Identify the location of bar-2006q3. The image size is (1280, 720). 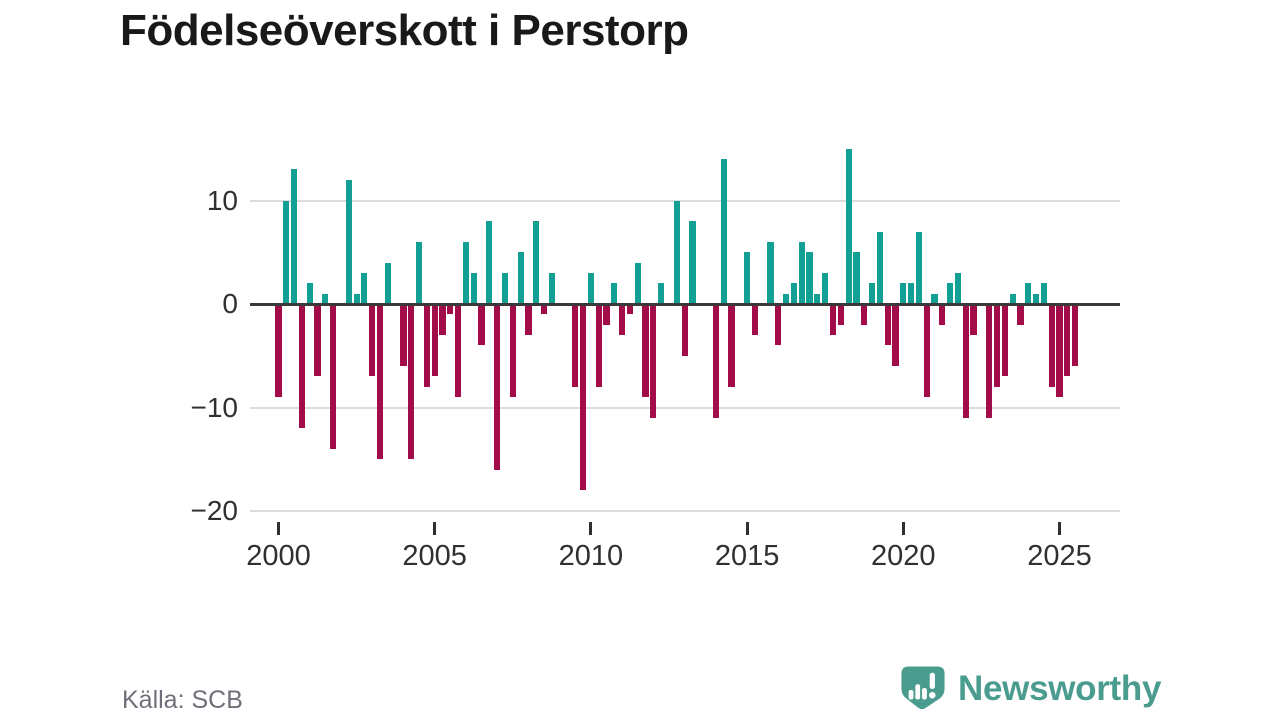
(481, 325).